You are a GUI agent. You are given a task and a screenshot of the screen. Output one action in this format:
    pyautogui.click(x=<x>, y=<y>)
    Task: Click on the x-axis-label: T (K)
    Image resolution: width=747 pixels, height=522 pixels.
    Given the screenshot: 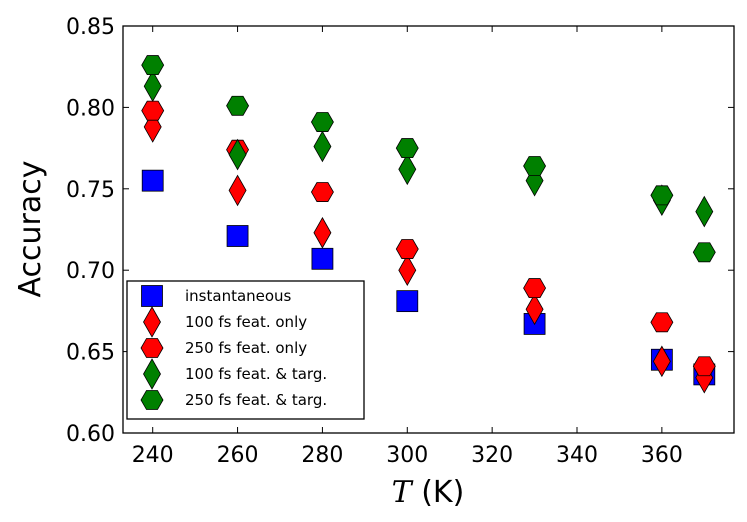 What is the action you would take?
    pyautogui.click(x=428, y=492)
    